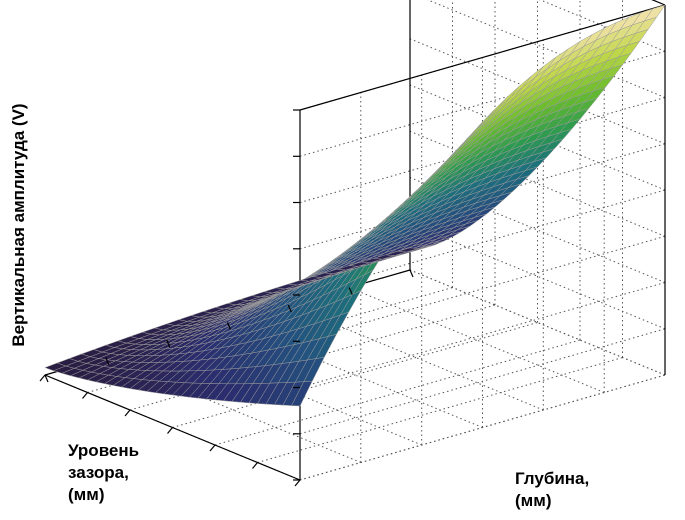  Describe the element at coordinates (104, 450) in the screenshot. I see `x-axis-label-line-1: Уровень` at that location.